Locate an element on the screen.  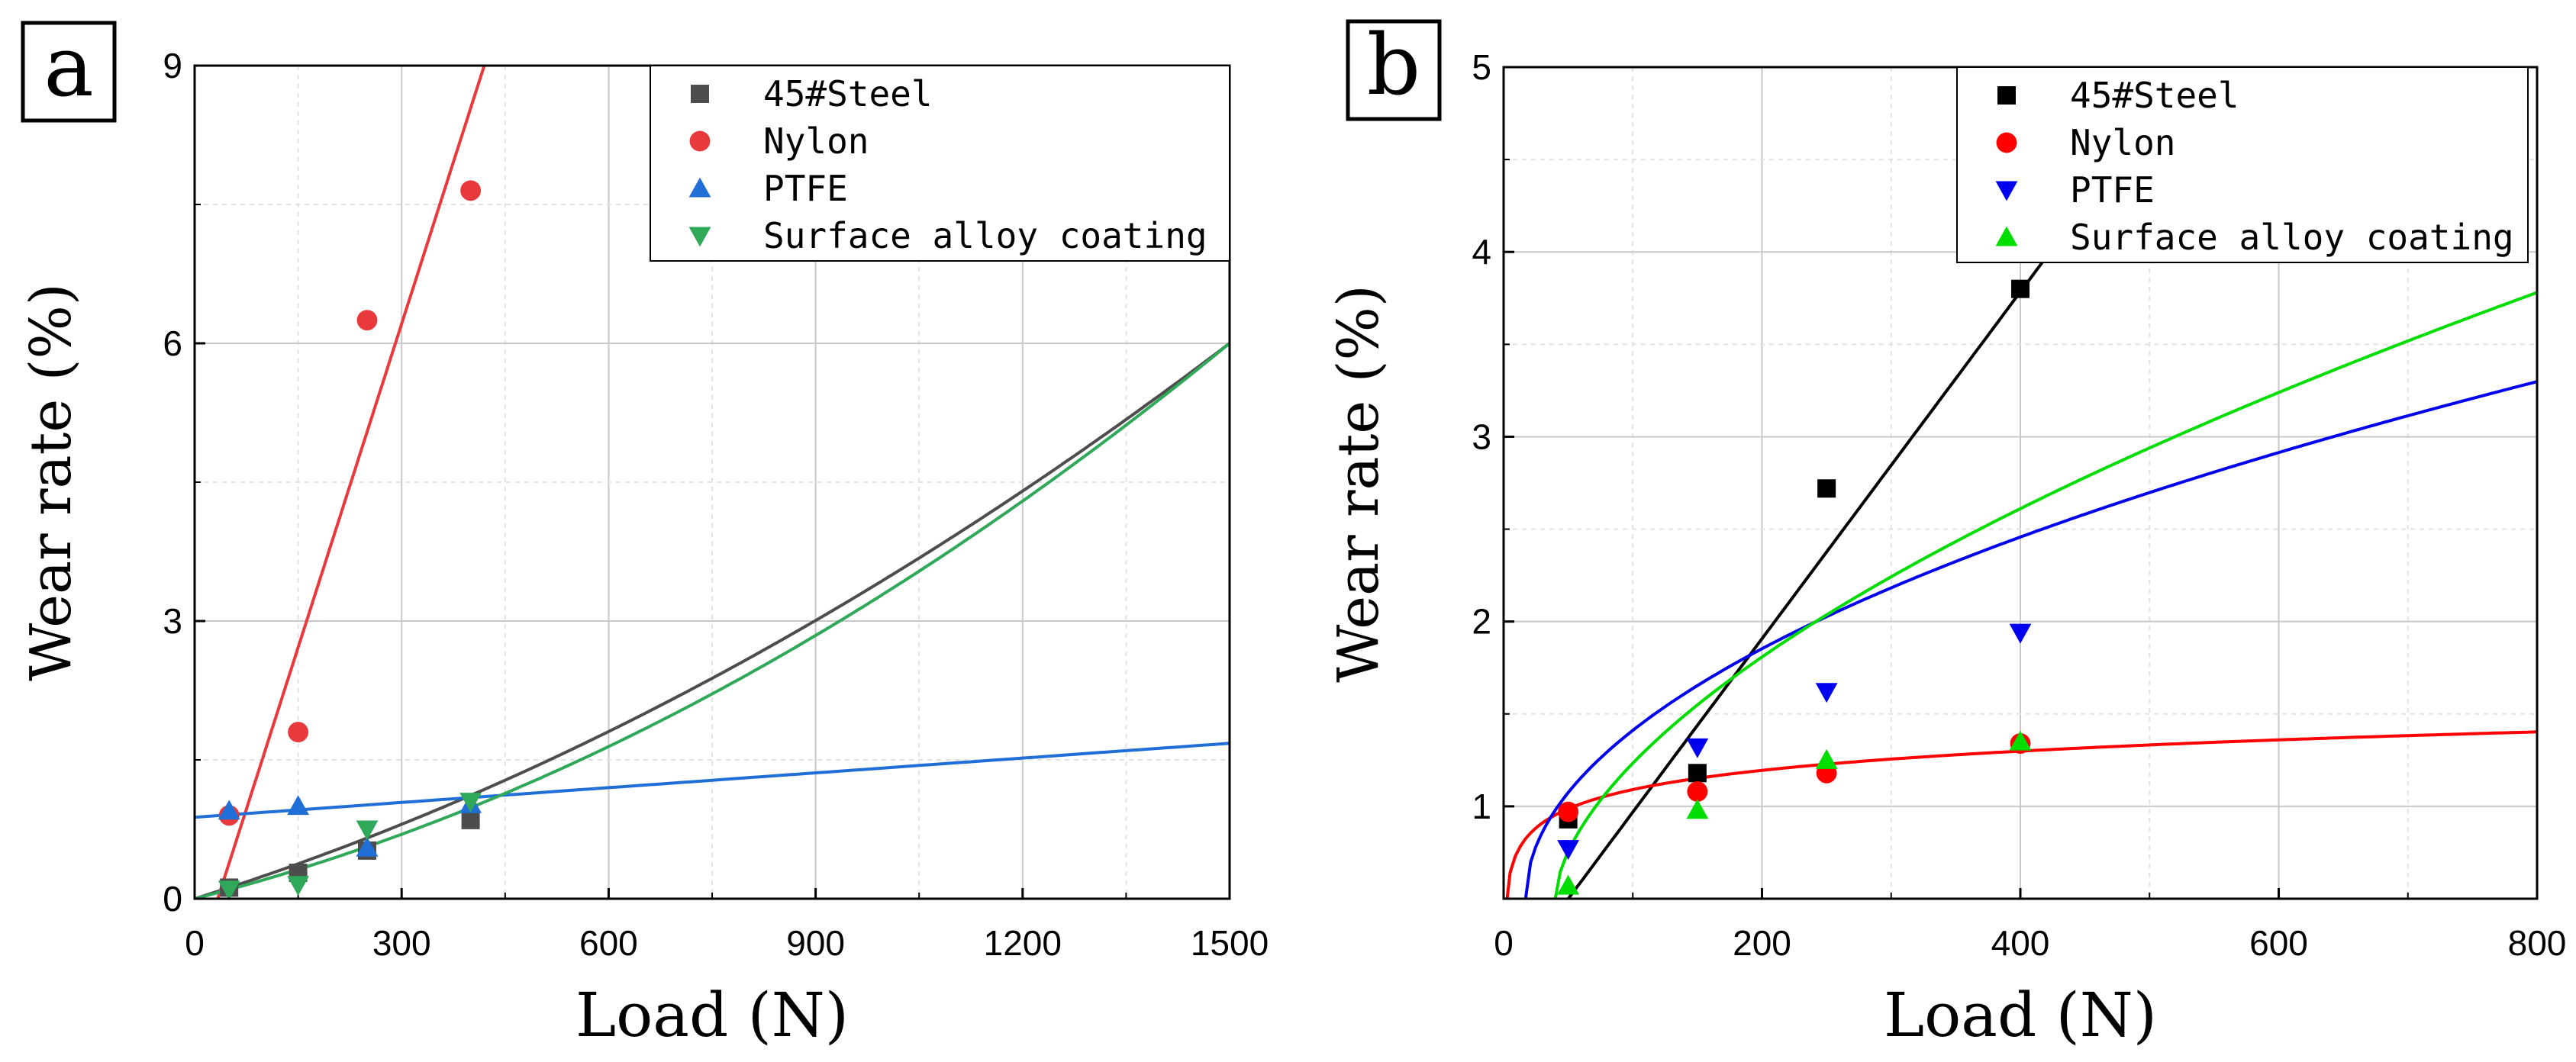
panel-b-y-axis-title: Wear rate (%) is located at coordinates (1358, 484).